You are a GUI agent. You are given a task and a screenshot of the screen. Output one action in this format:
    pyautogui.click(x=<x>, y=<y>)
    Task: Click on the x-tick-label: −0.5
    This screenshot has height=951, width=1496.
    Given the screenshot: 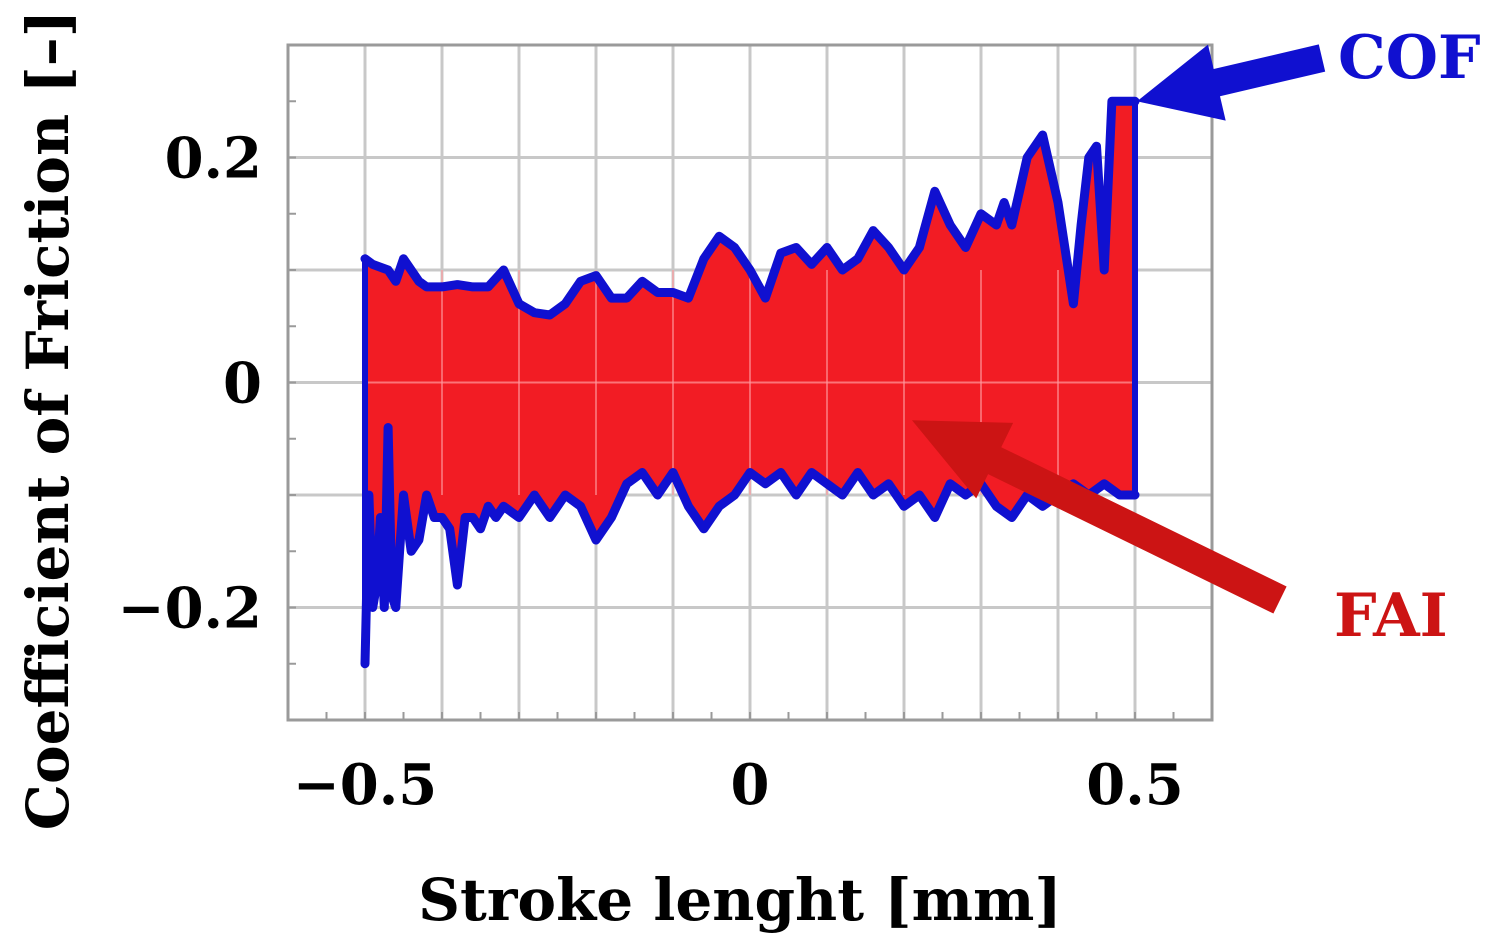 What is the action you would take?
    pyautogui.click(x=365, y=785)
    